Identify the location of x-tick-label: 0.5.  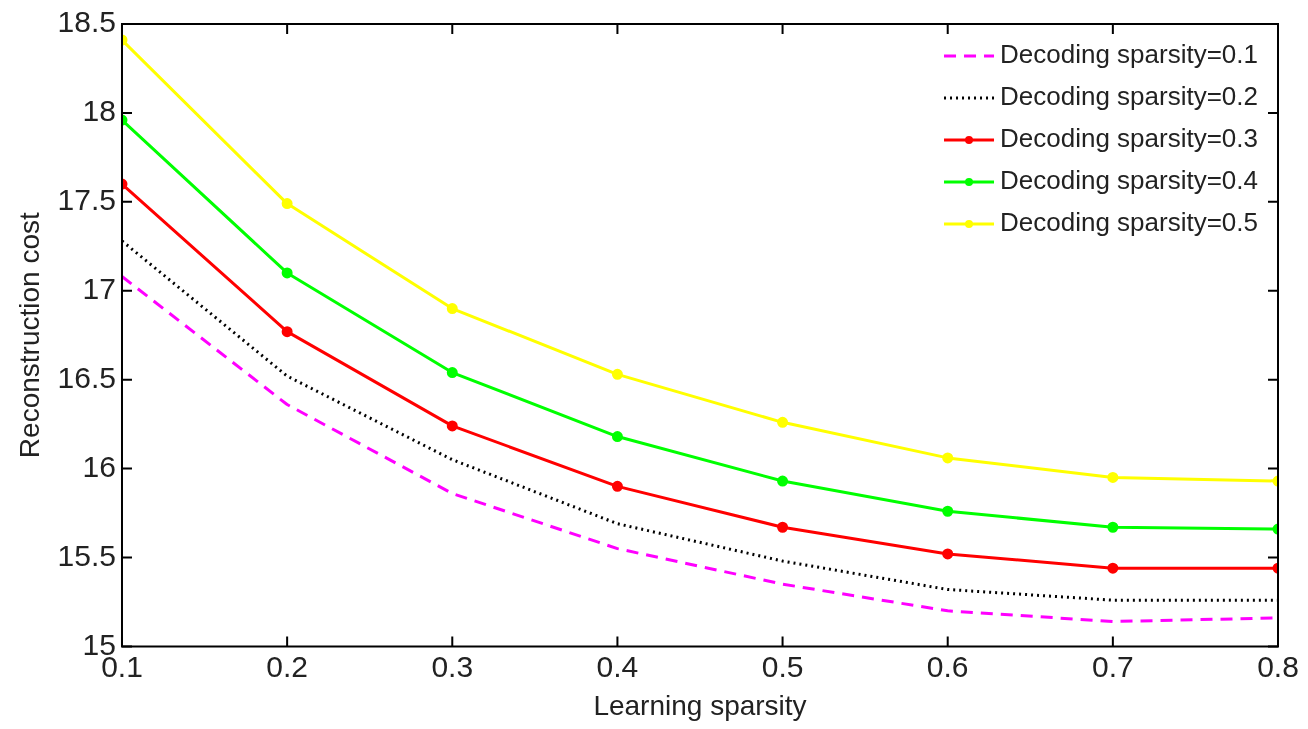
(782, 666).